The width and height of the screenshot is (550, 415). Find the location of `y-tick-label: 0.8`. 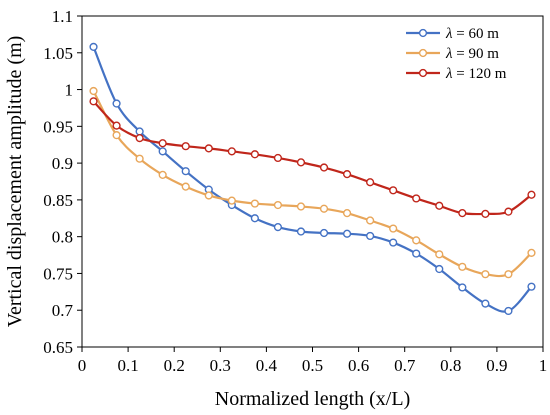

y-tick-label: 0.8 is located at coordinates (62, 237).